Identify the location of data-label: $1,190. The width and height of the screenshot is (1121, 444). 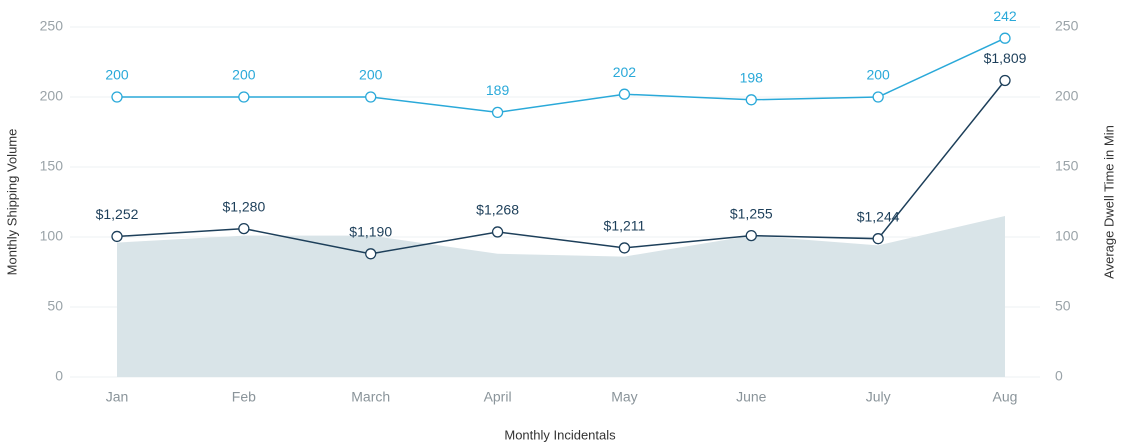
(370, 232).